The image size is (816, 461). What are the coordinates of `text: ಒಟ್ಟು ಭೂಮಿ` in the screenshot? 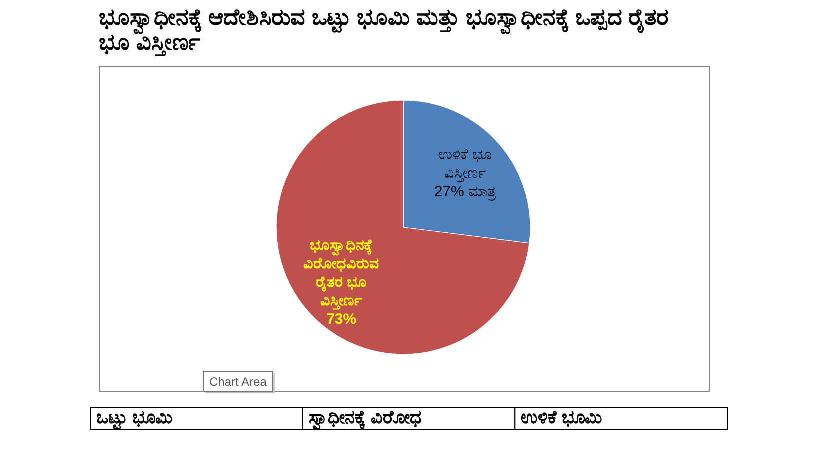 It's located at (134, 419).